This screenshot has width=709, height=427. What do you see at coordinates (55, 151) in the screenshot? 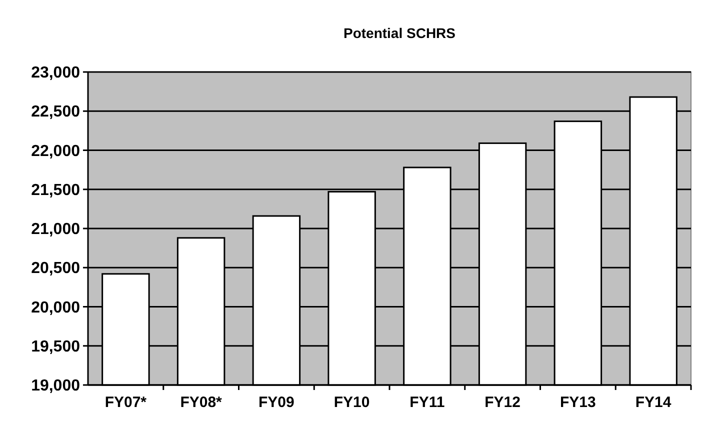
I see `y-tick-label: 22,000` at bounding box center [55, 151].